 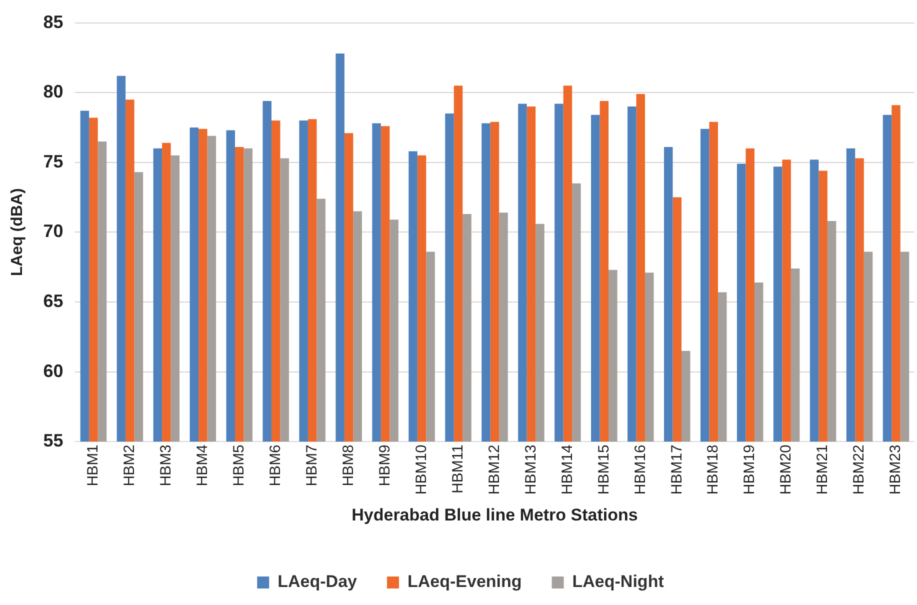 What do you see at coordinates (311, 465) in the screenshot?
I see `x-tick-label: HBM7` at bounding box center [311, 465].